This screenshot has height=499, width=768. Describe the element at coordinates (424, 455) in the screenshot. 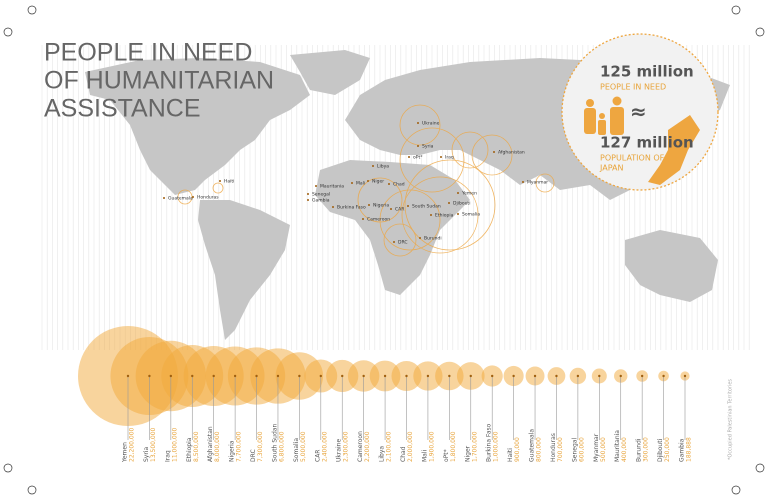

I see `country-name: Mali` at that location.